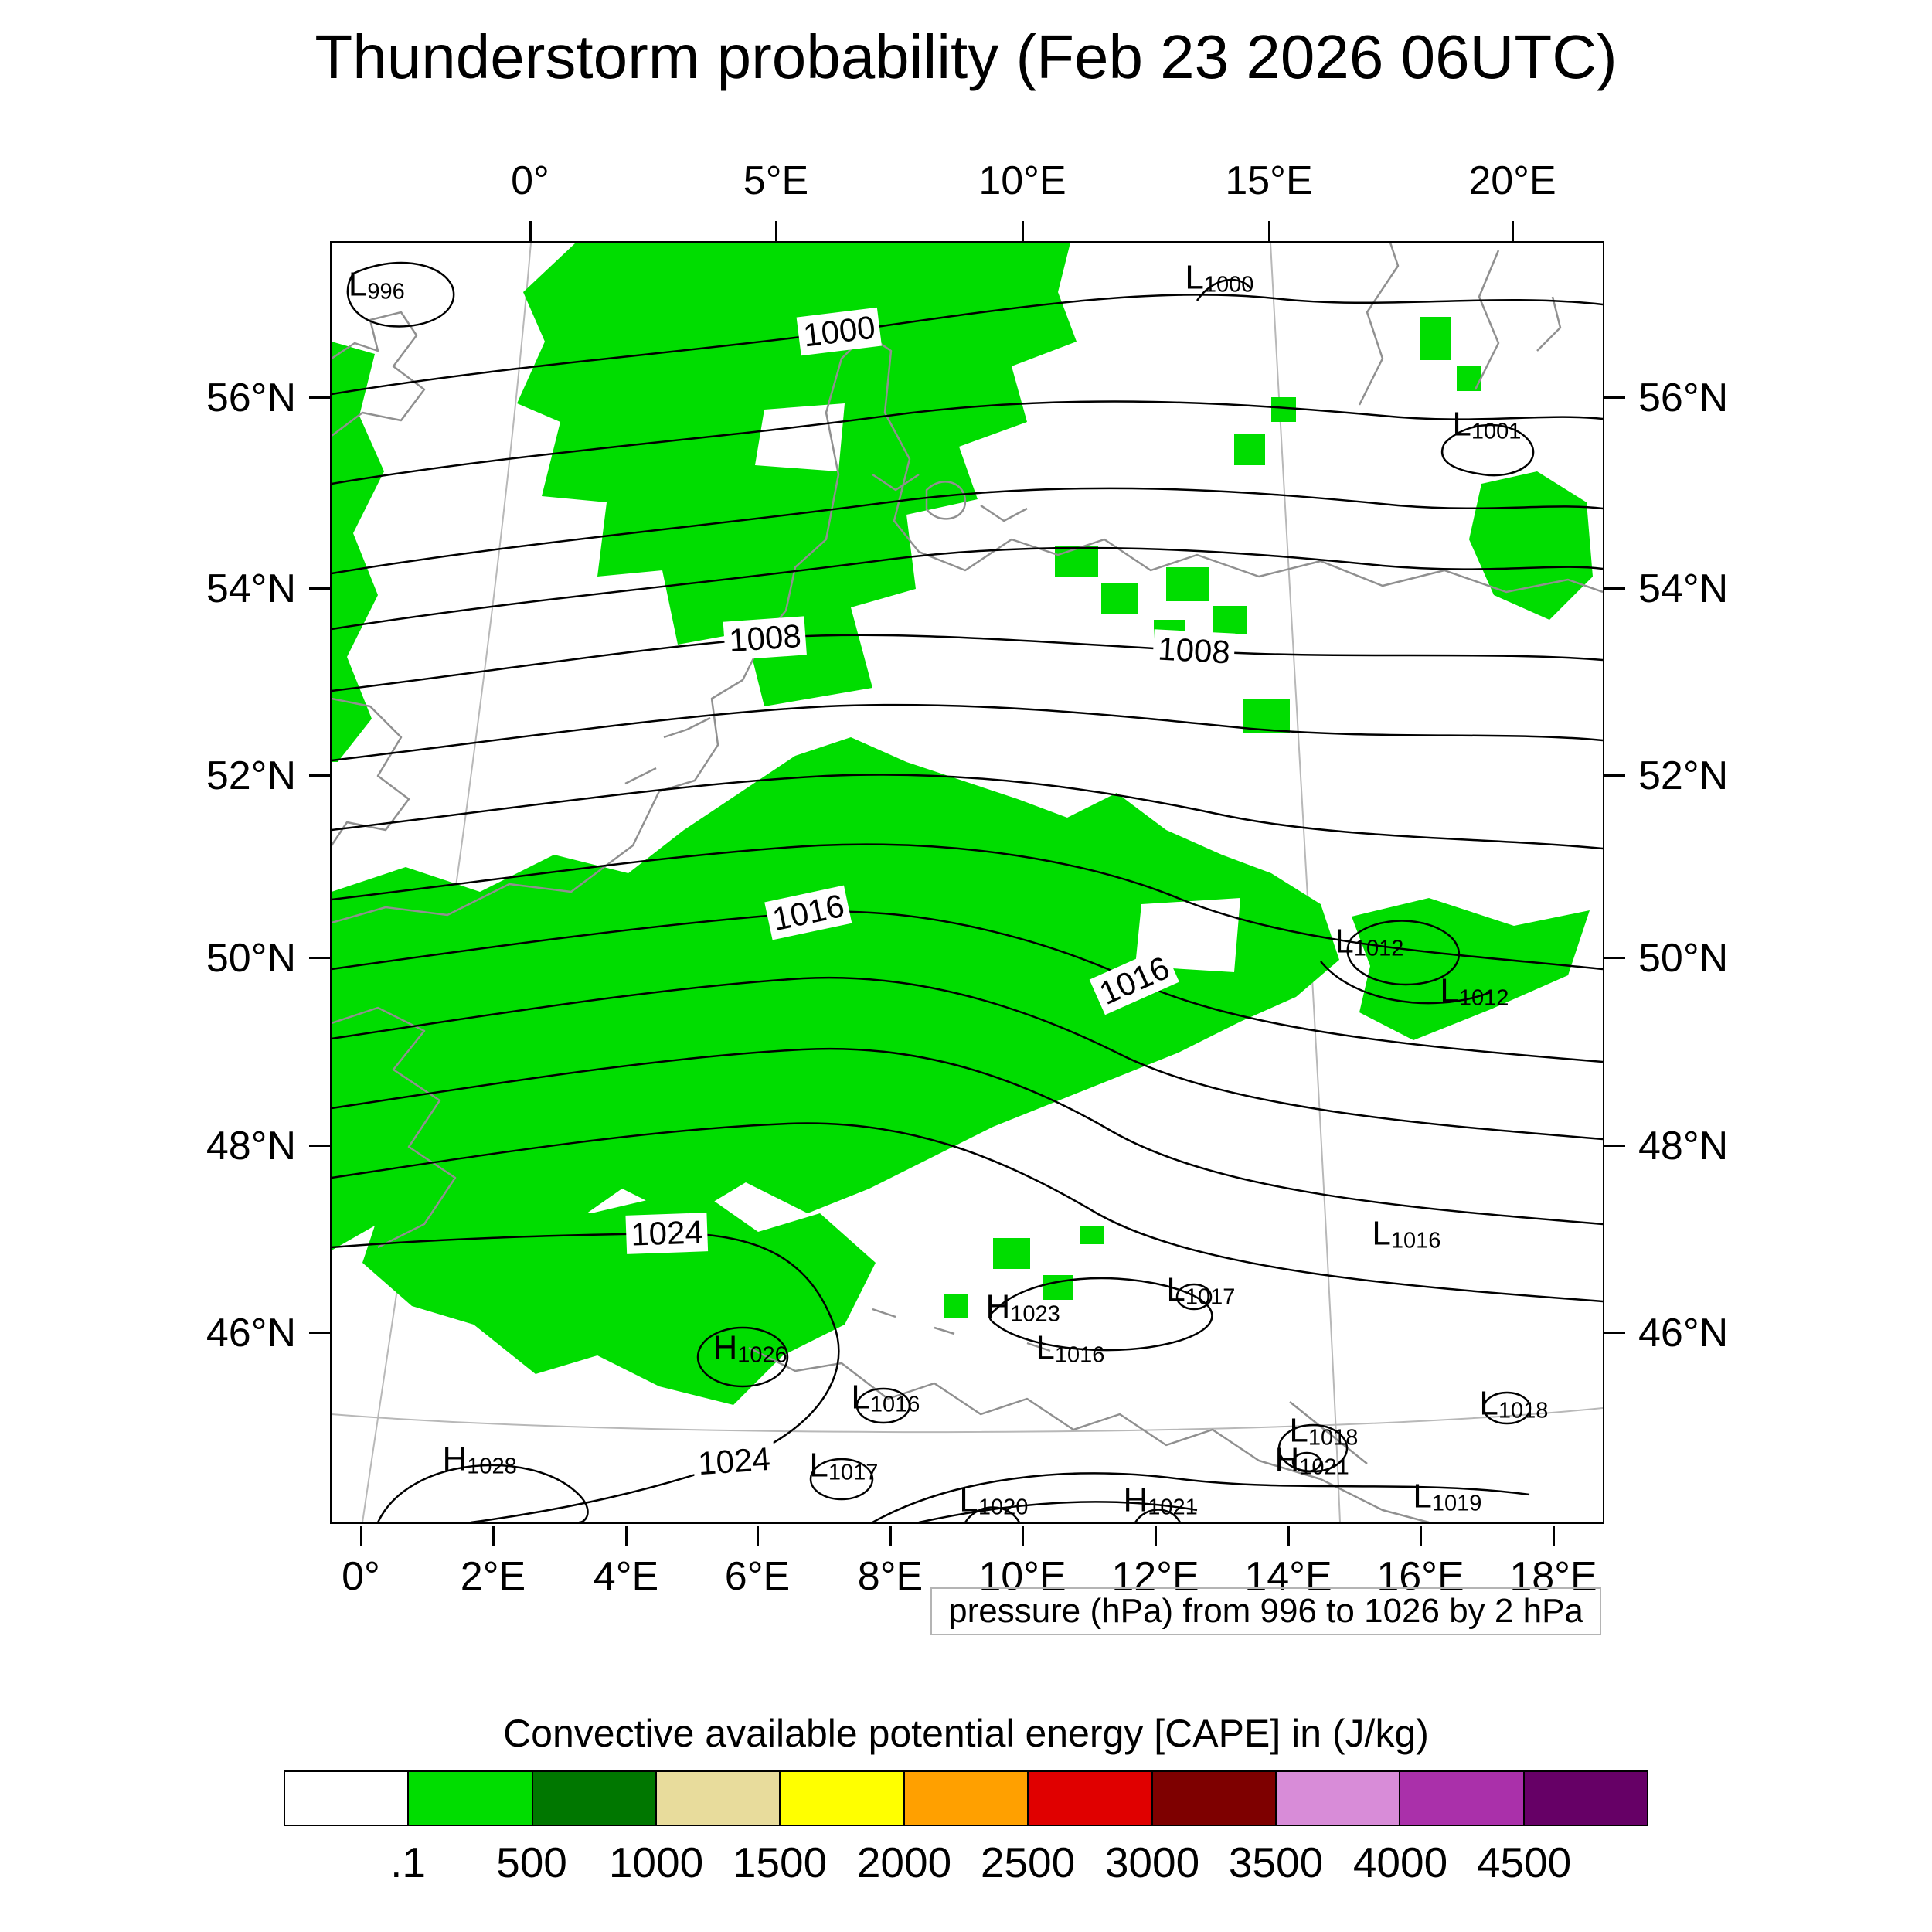 The height and width of the screenshot is (1932, 1932). Describe the element at coordinates (1497, 432) in the screenshot. I see `pressure-center-value: 1001` at that location.